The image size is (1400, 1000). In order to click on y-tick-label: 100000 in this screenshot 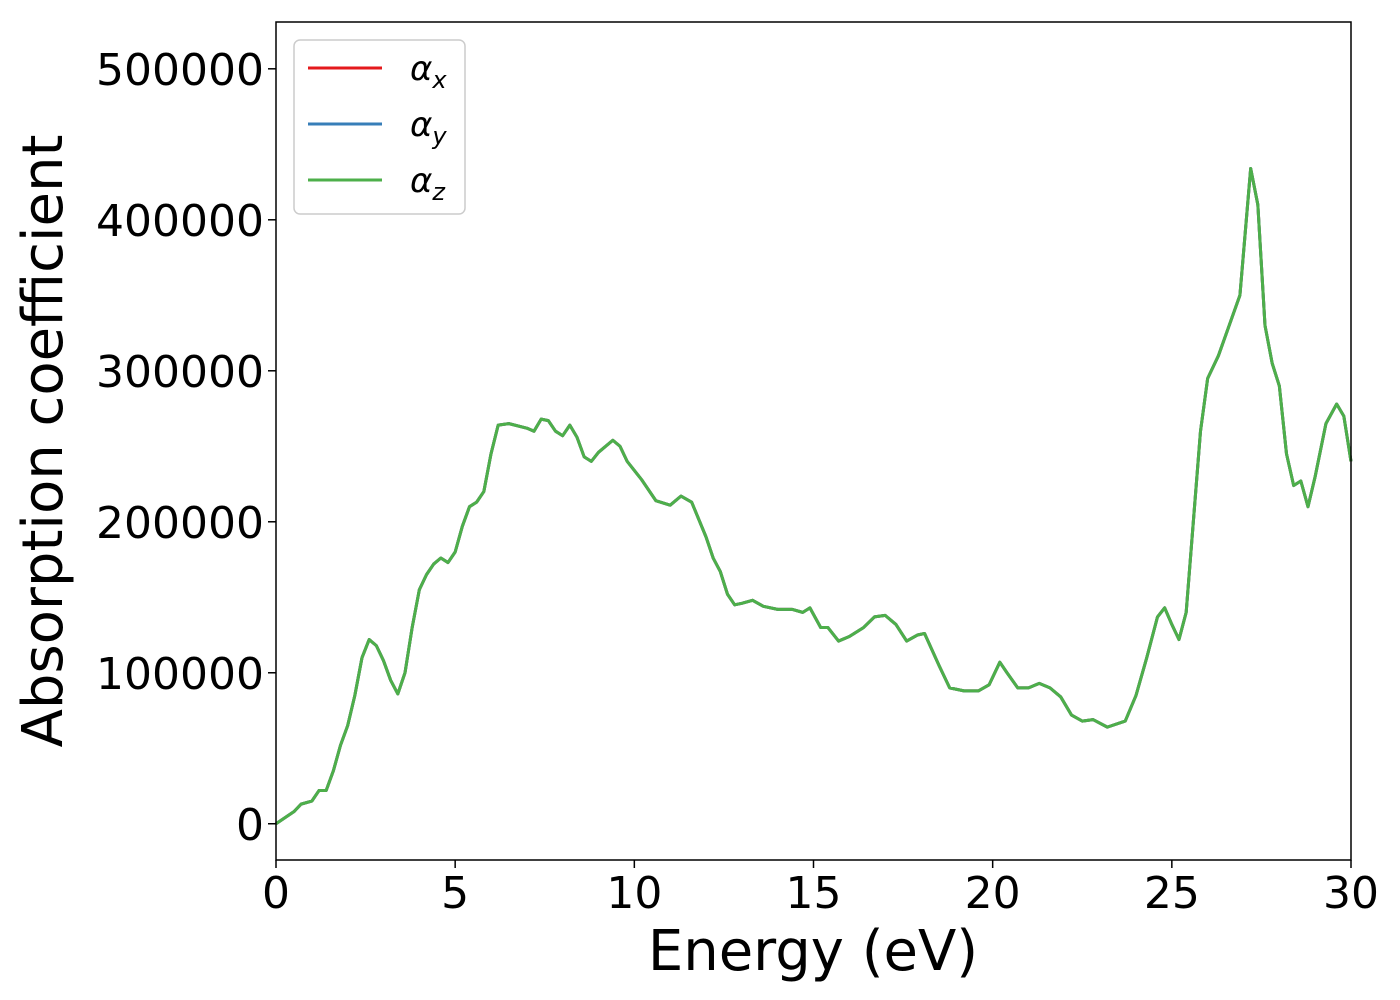, I will do `click(180, 674)`.